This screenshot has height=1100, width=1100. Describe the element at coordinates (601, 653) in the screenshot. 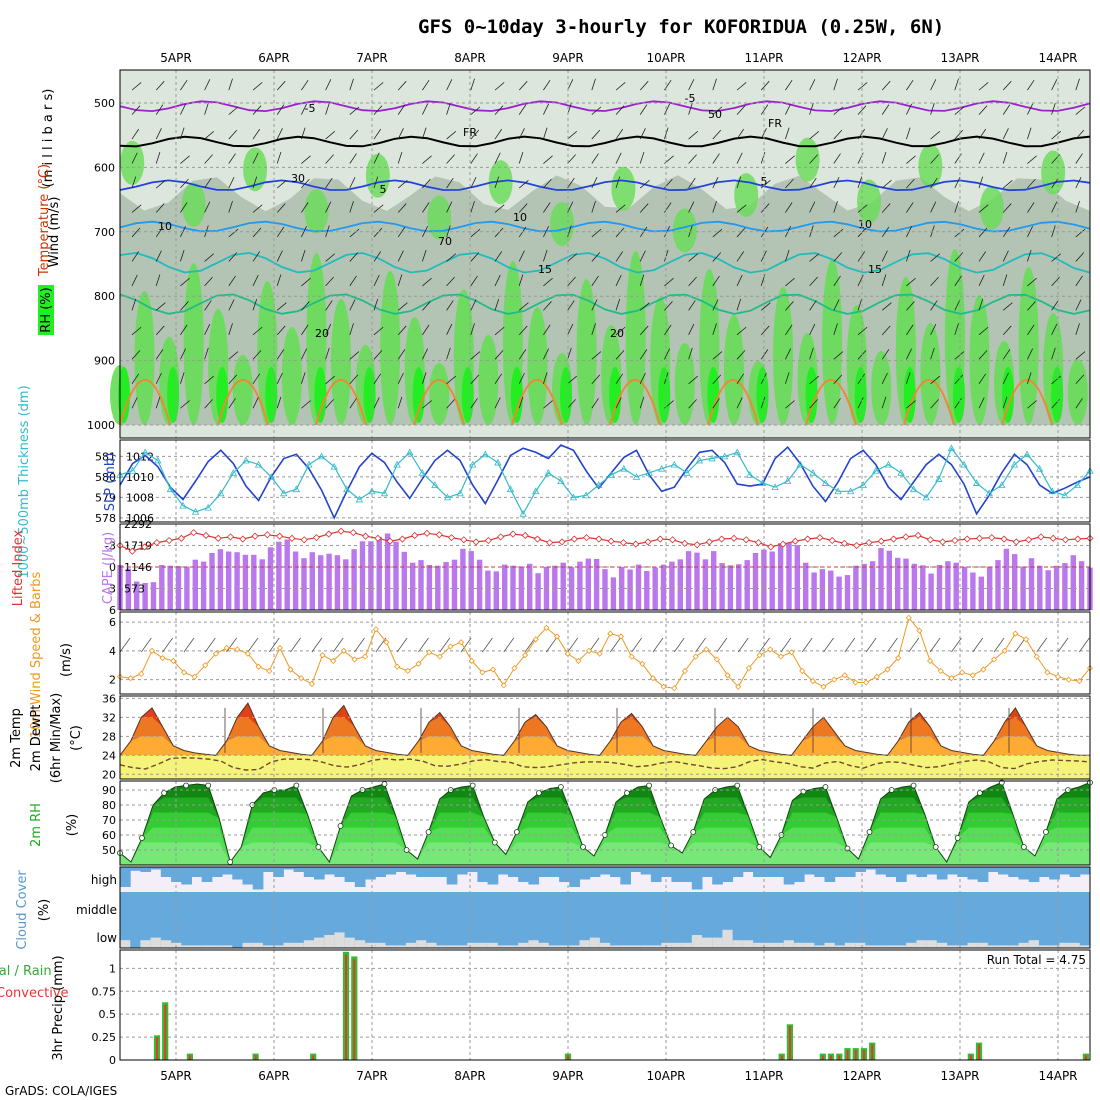

I see `wind10m-panel: 246` at that location.